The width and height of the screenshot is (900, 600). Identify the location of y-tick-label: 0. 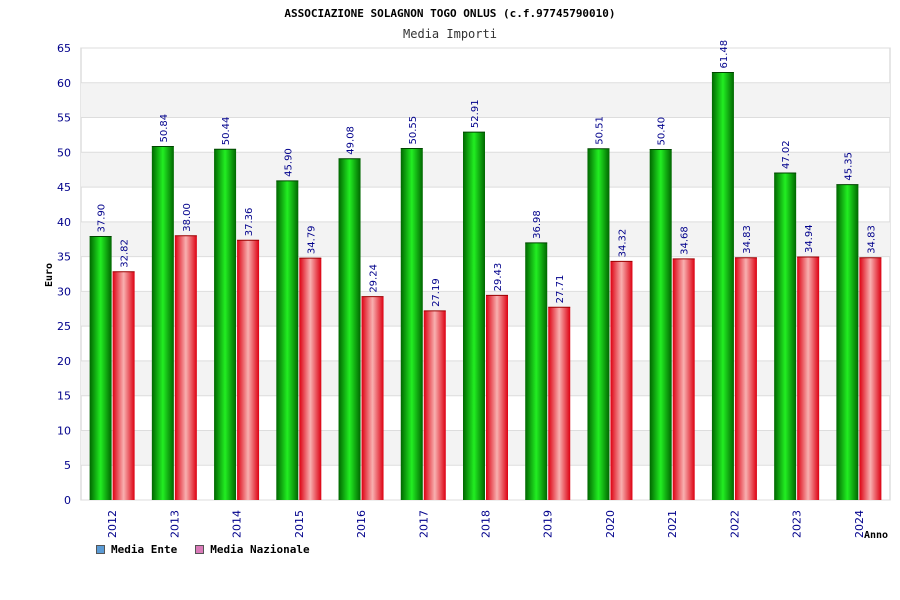
(67, 500).